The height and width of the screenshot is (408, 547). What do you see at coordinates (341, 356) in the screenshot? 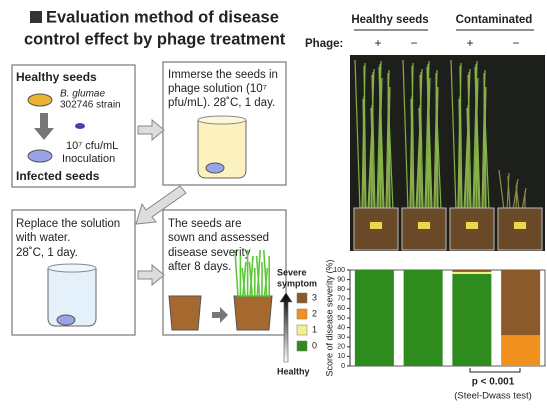
I see `y-tick-label: 10` at bounding box center [341, 356].